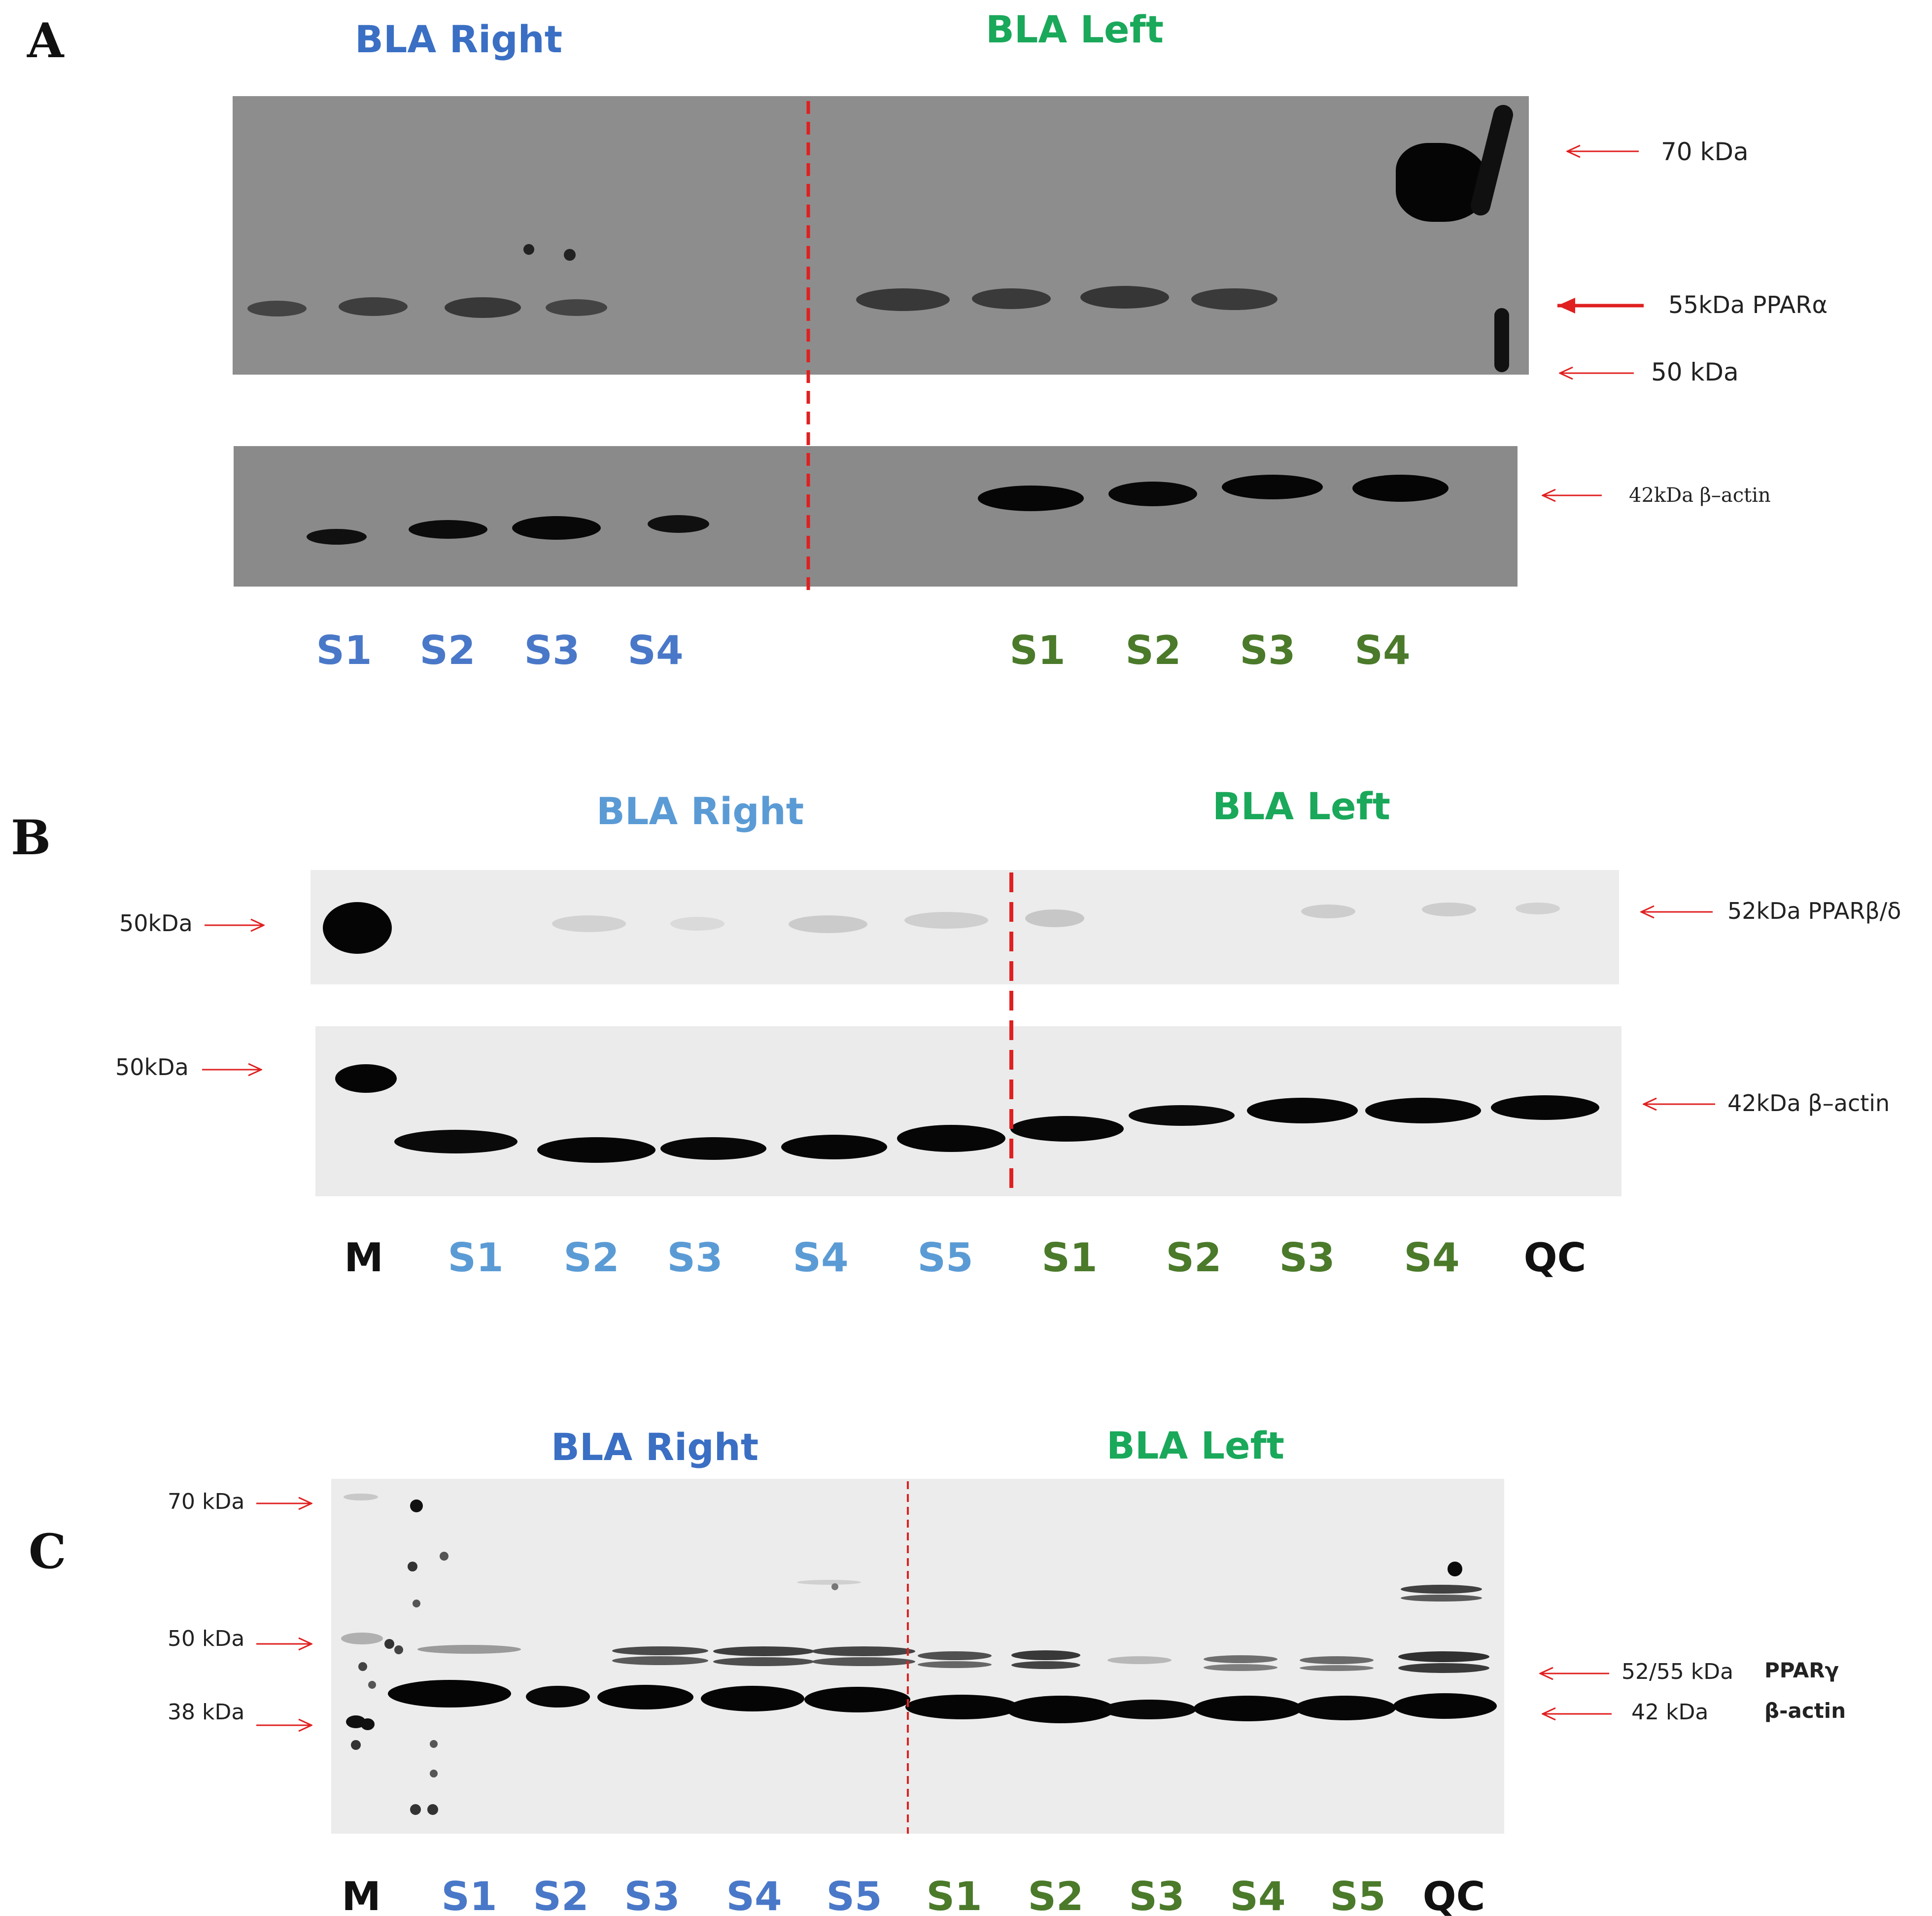 The image size is (1932, 1916). I want to click on panel-a-pparalpha-blot, so click(881, 236).